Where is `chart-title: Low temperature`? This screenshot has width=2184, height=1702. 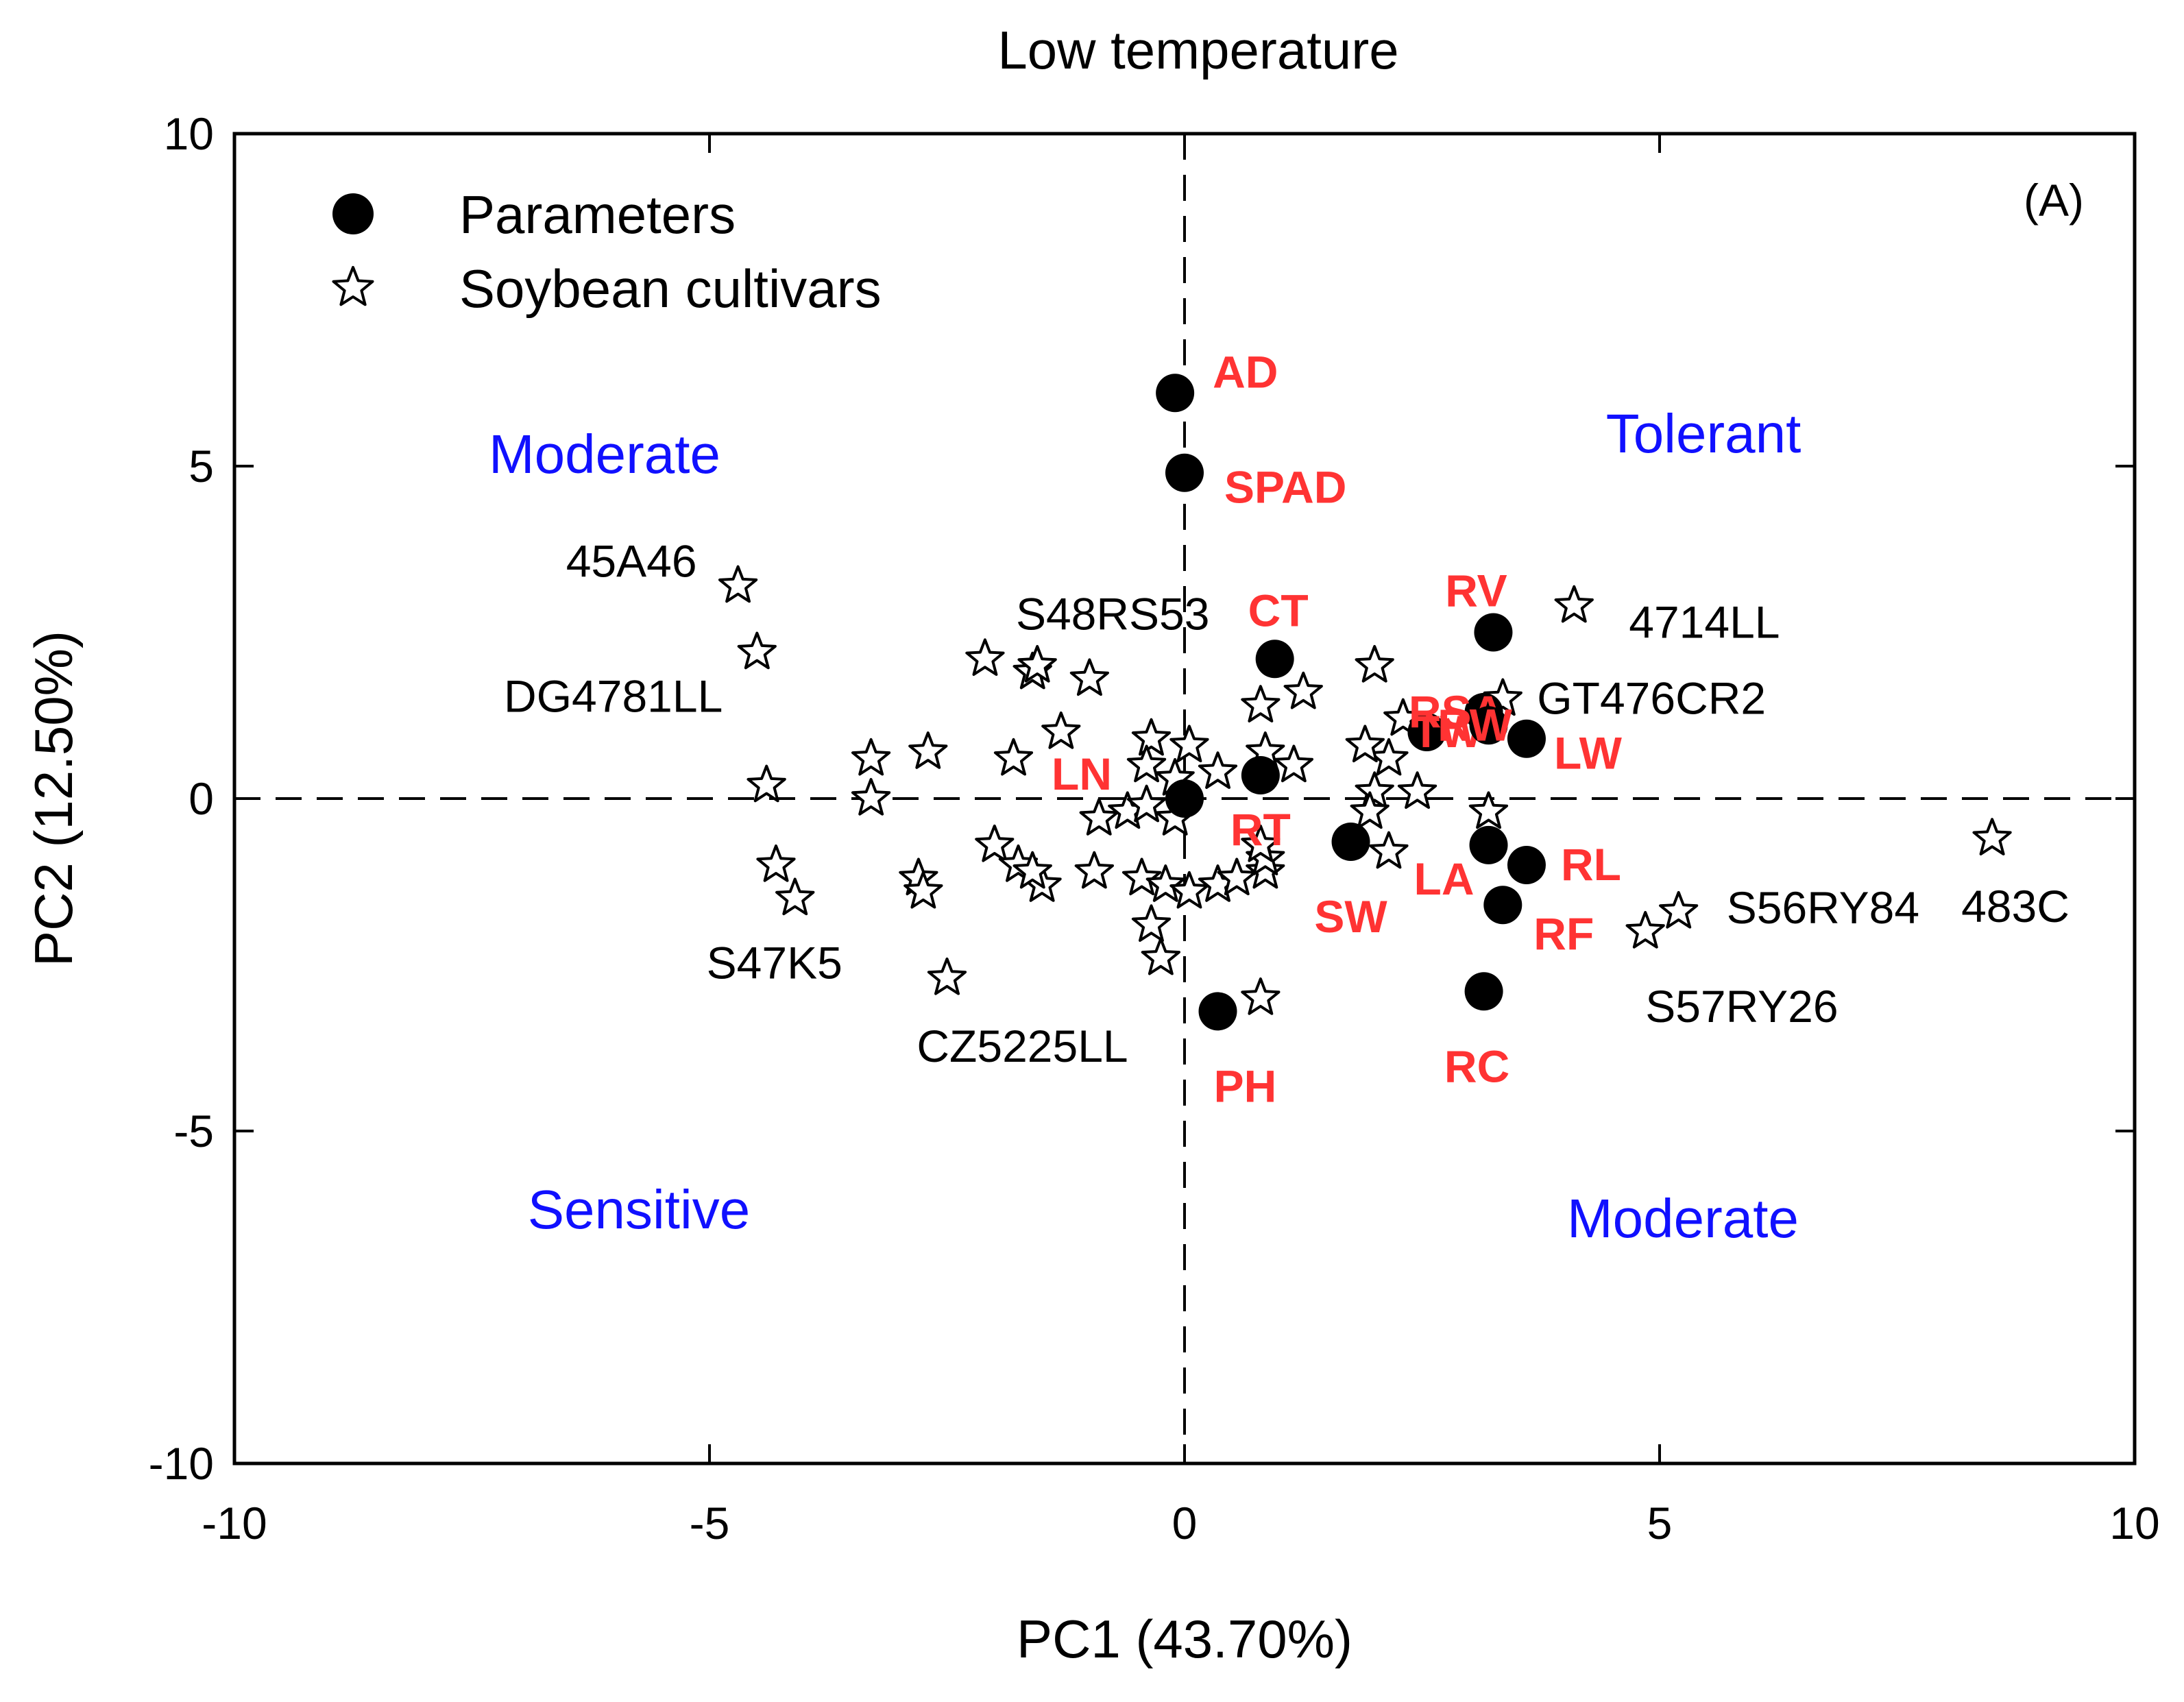
chart-title: Low temperature is located at coordinates (1197, 50).